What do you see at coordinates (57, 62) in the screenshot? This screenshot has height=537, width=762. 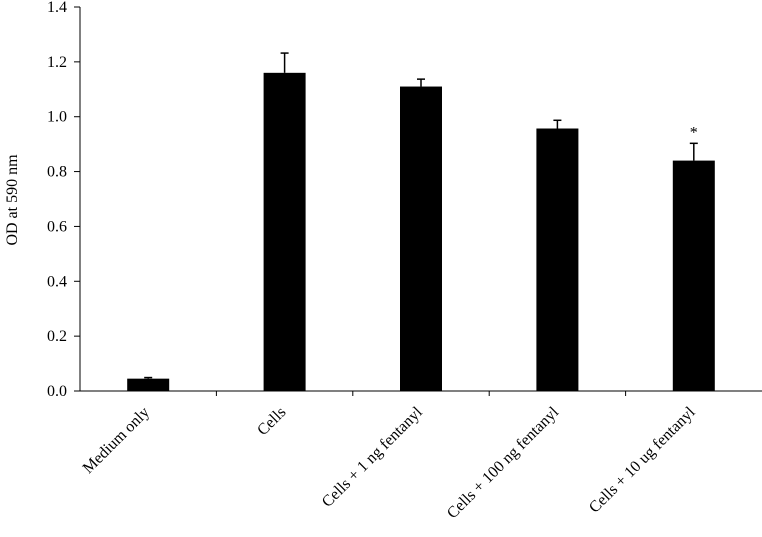 I see `y-tick-label: 1.2` at bounding box center [57, 62].